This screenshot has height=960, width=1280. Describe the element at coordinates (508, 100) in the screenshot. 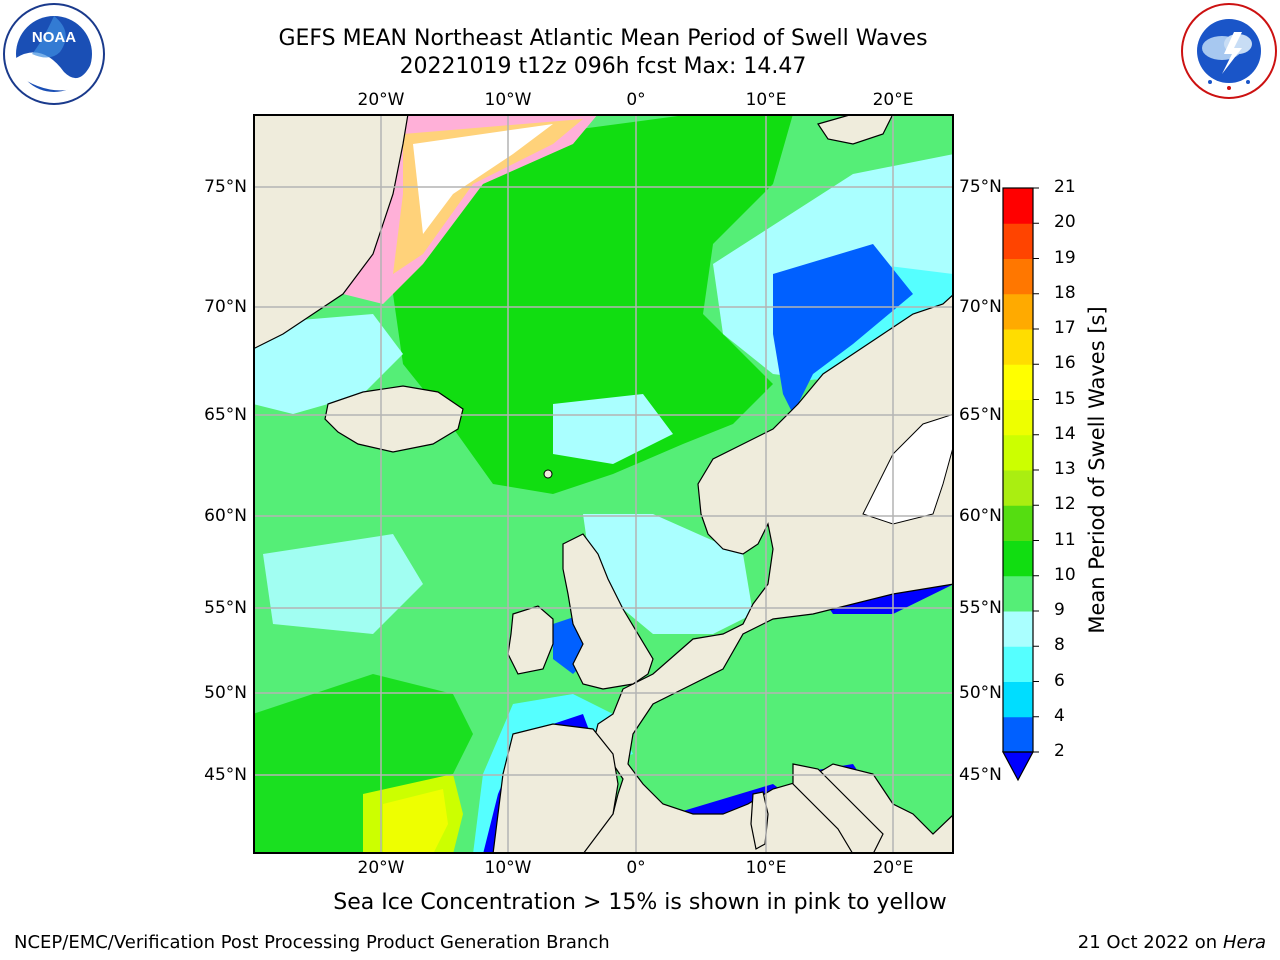

I see `lon-tick-top: 10°W` at that location.